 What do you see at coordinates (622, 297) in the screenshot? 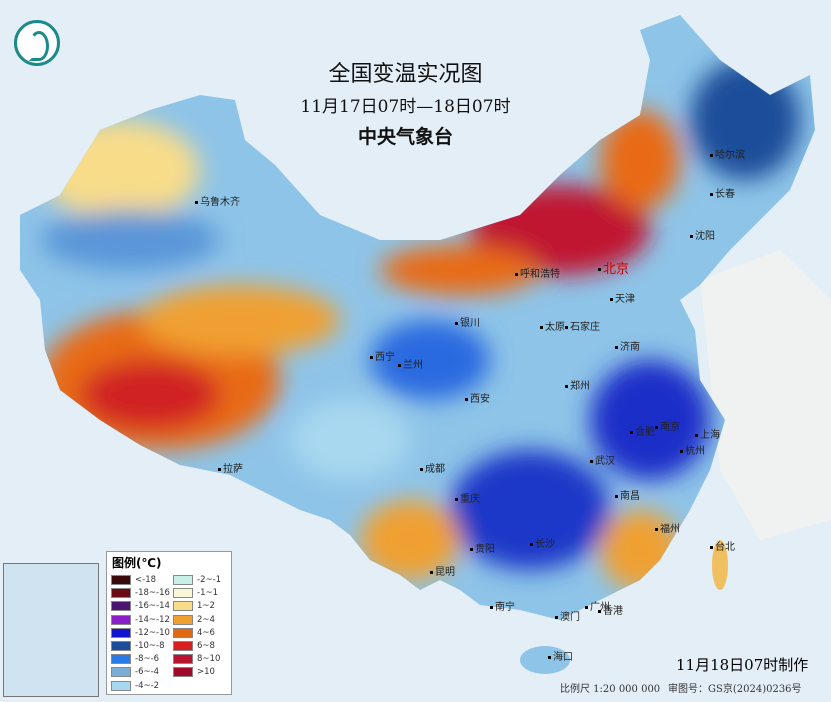
I see `city-label: 天津` at bounding box center [622, 297].